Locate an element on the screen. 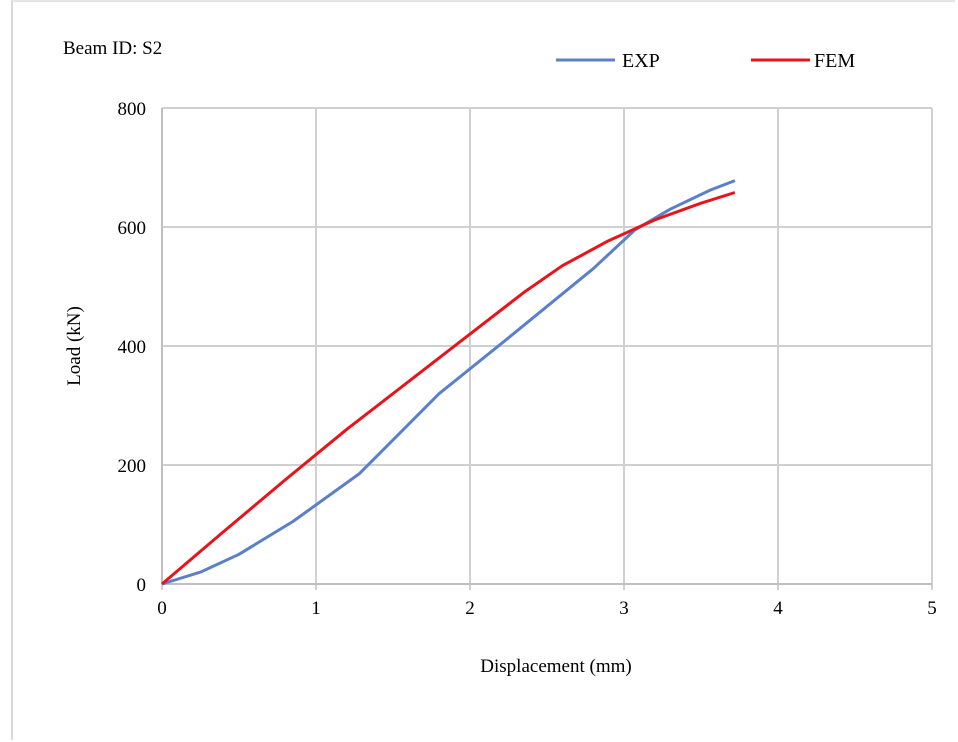  legend-exp-label: EXP is located at coordinates (641, 61).